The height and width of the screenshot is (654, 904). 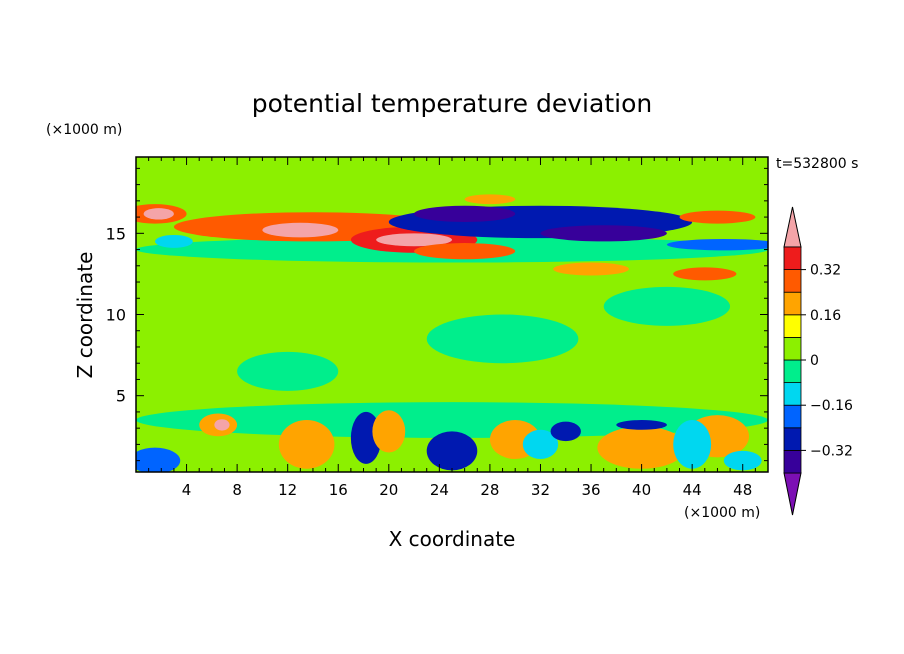 I want to click on x-tick-label: 12, so click(x=287, y=490).